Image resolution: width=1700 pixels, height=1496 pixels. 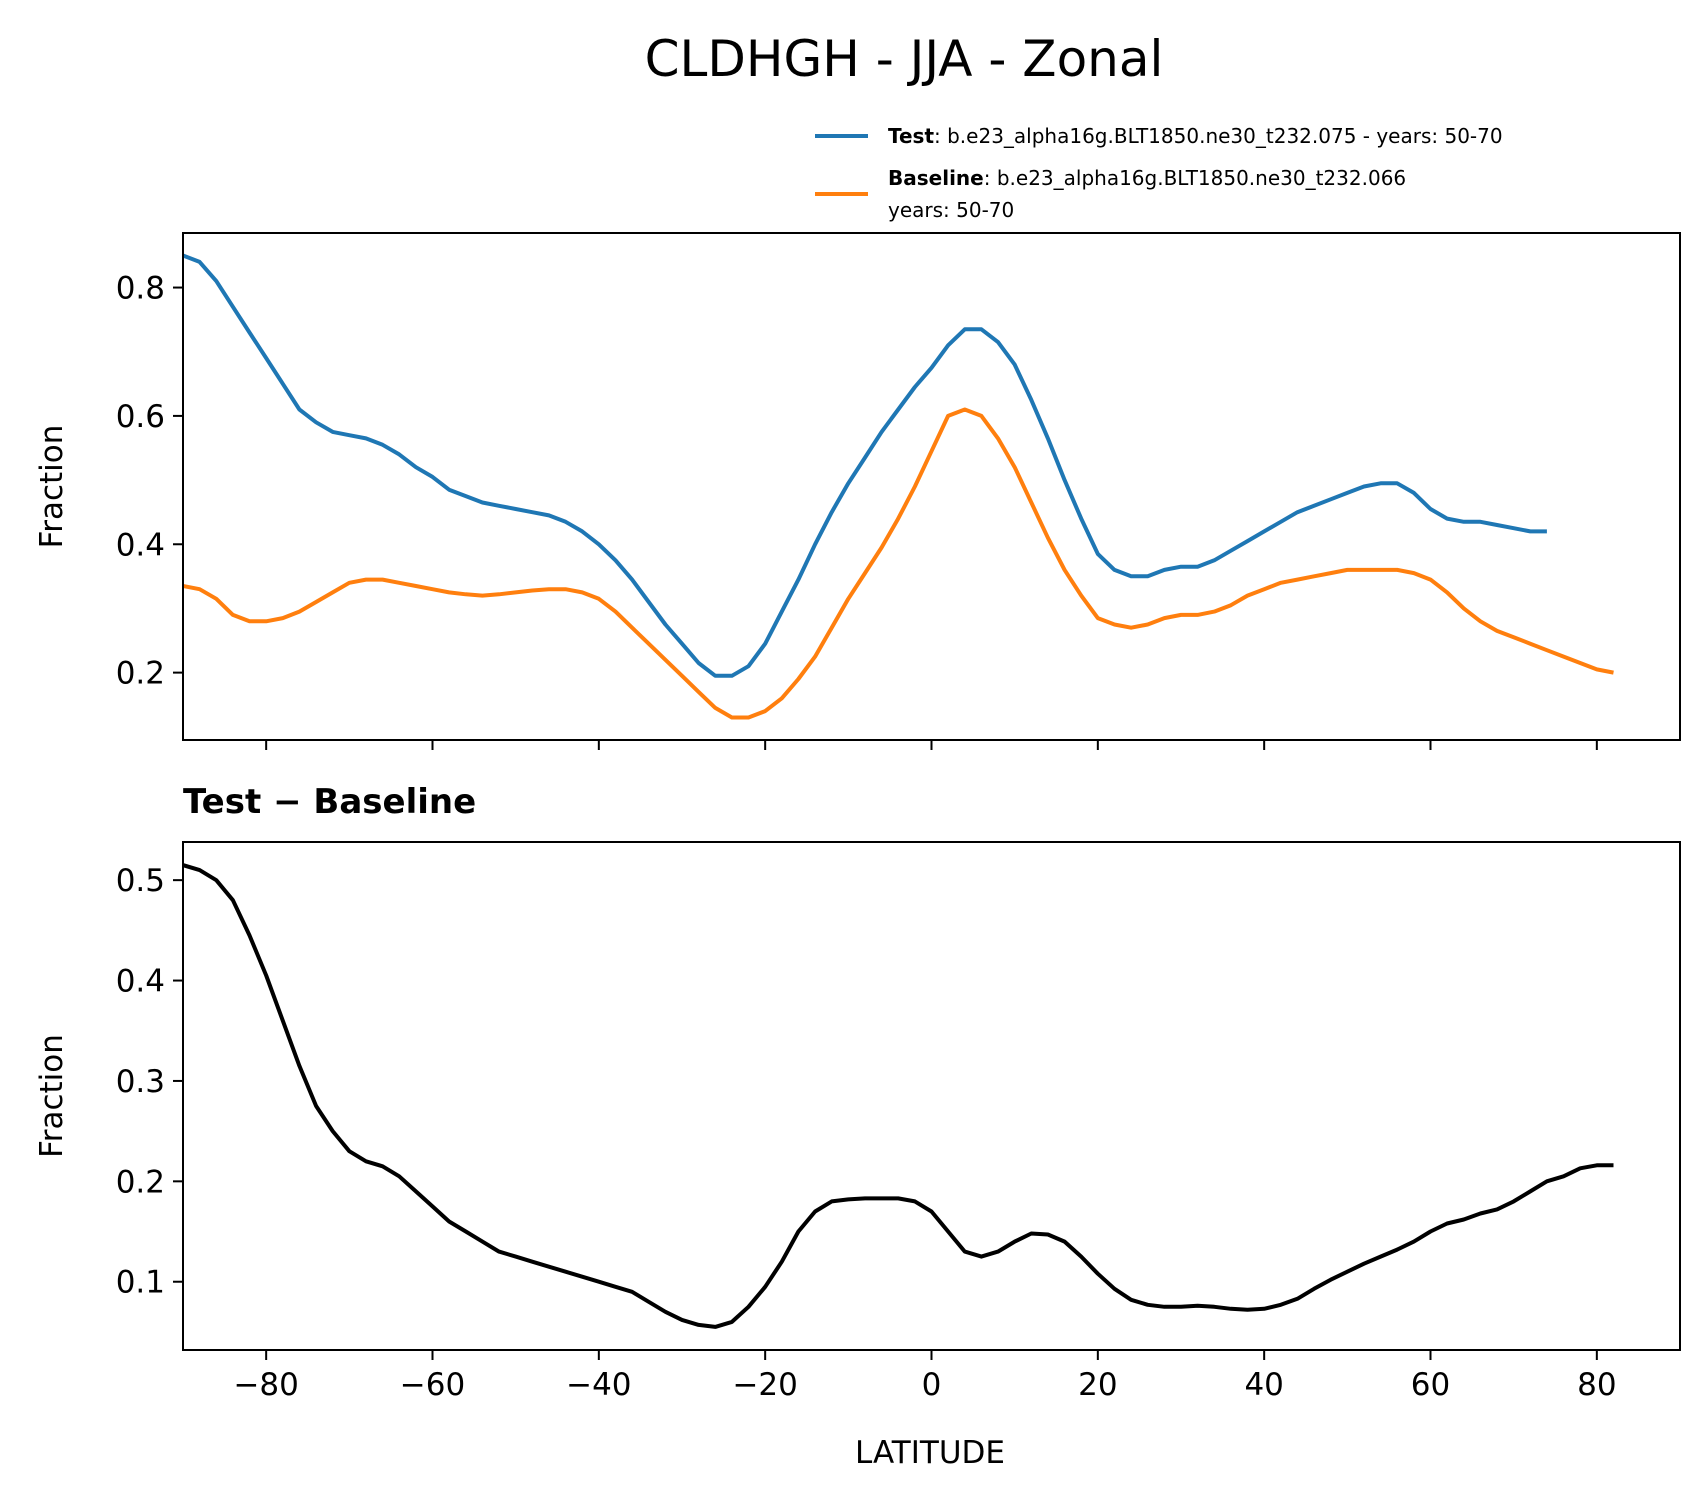 What do you see at coordinates (764, 1385) in the screenshot?
I see `x-tick-label: −20` at bounding box center [764, 1385].